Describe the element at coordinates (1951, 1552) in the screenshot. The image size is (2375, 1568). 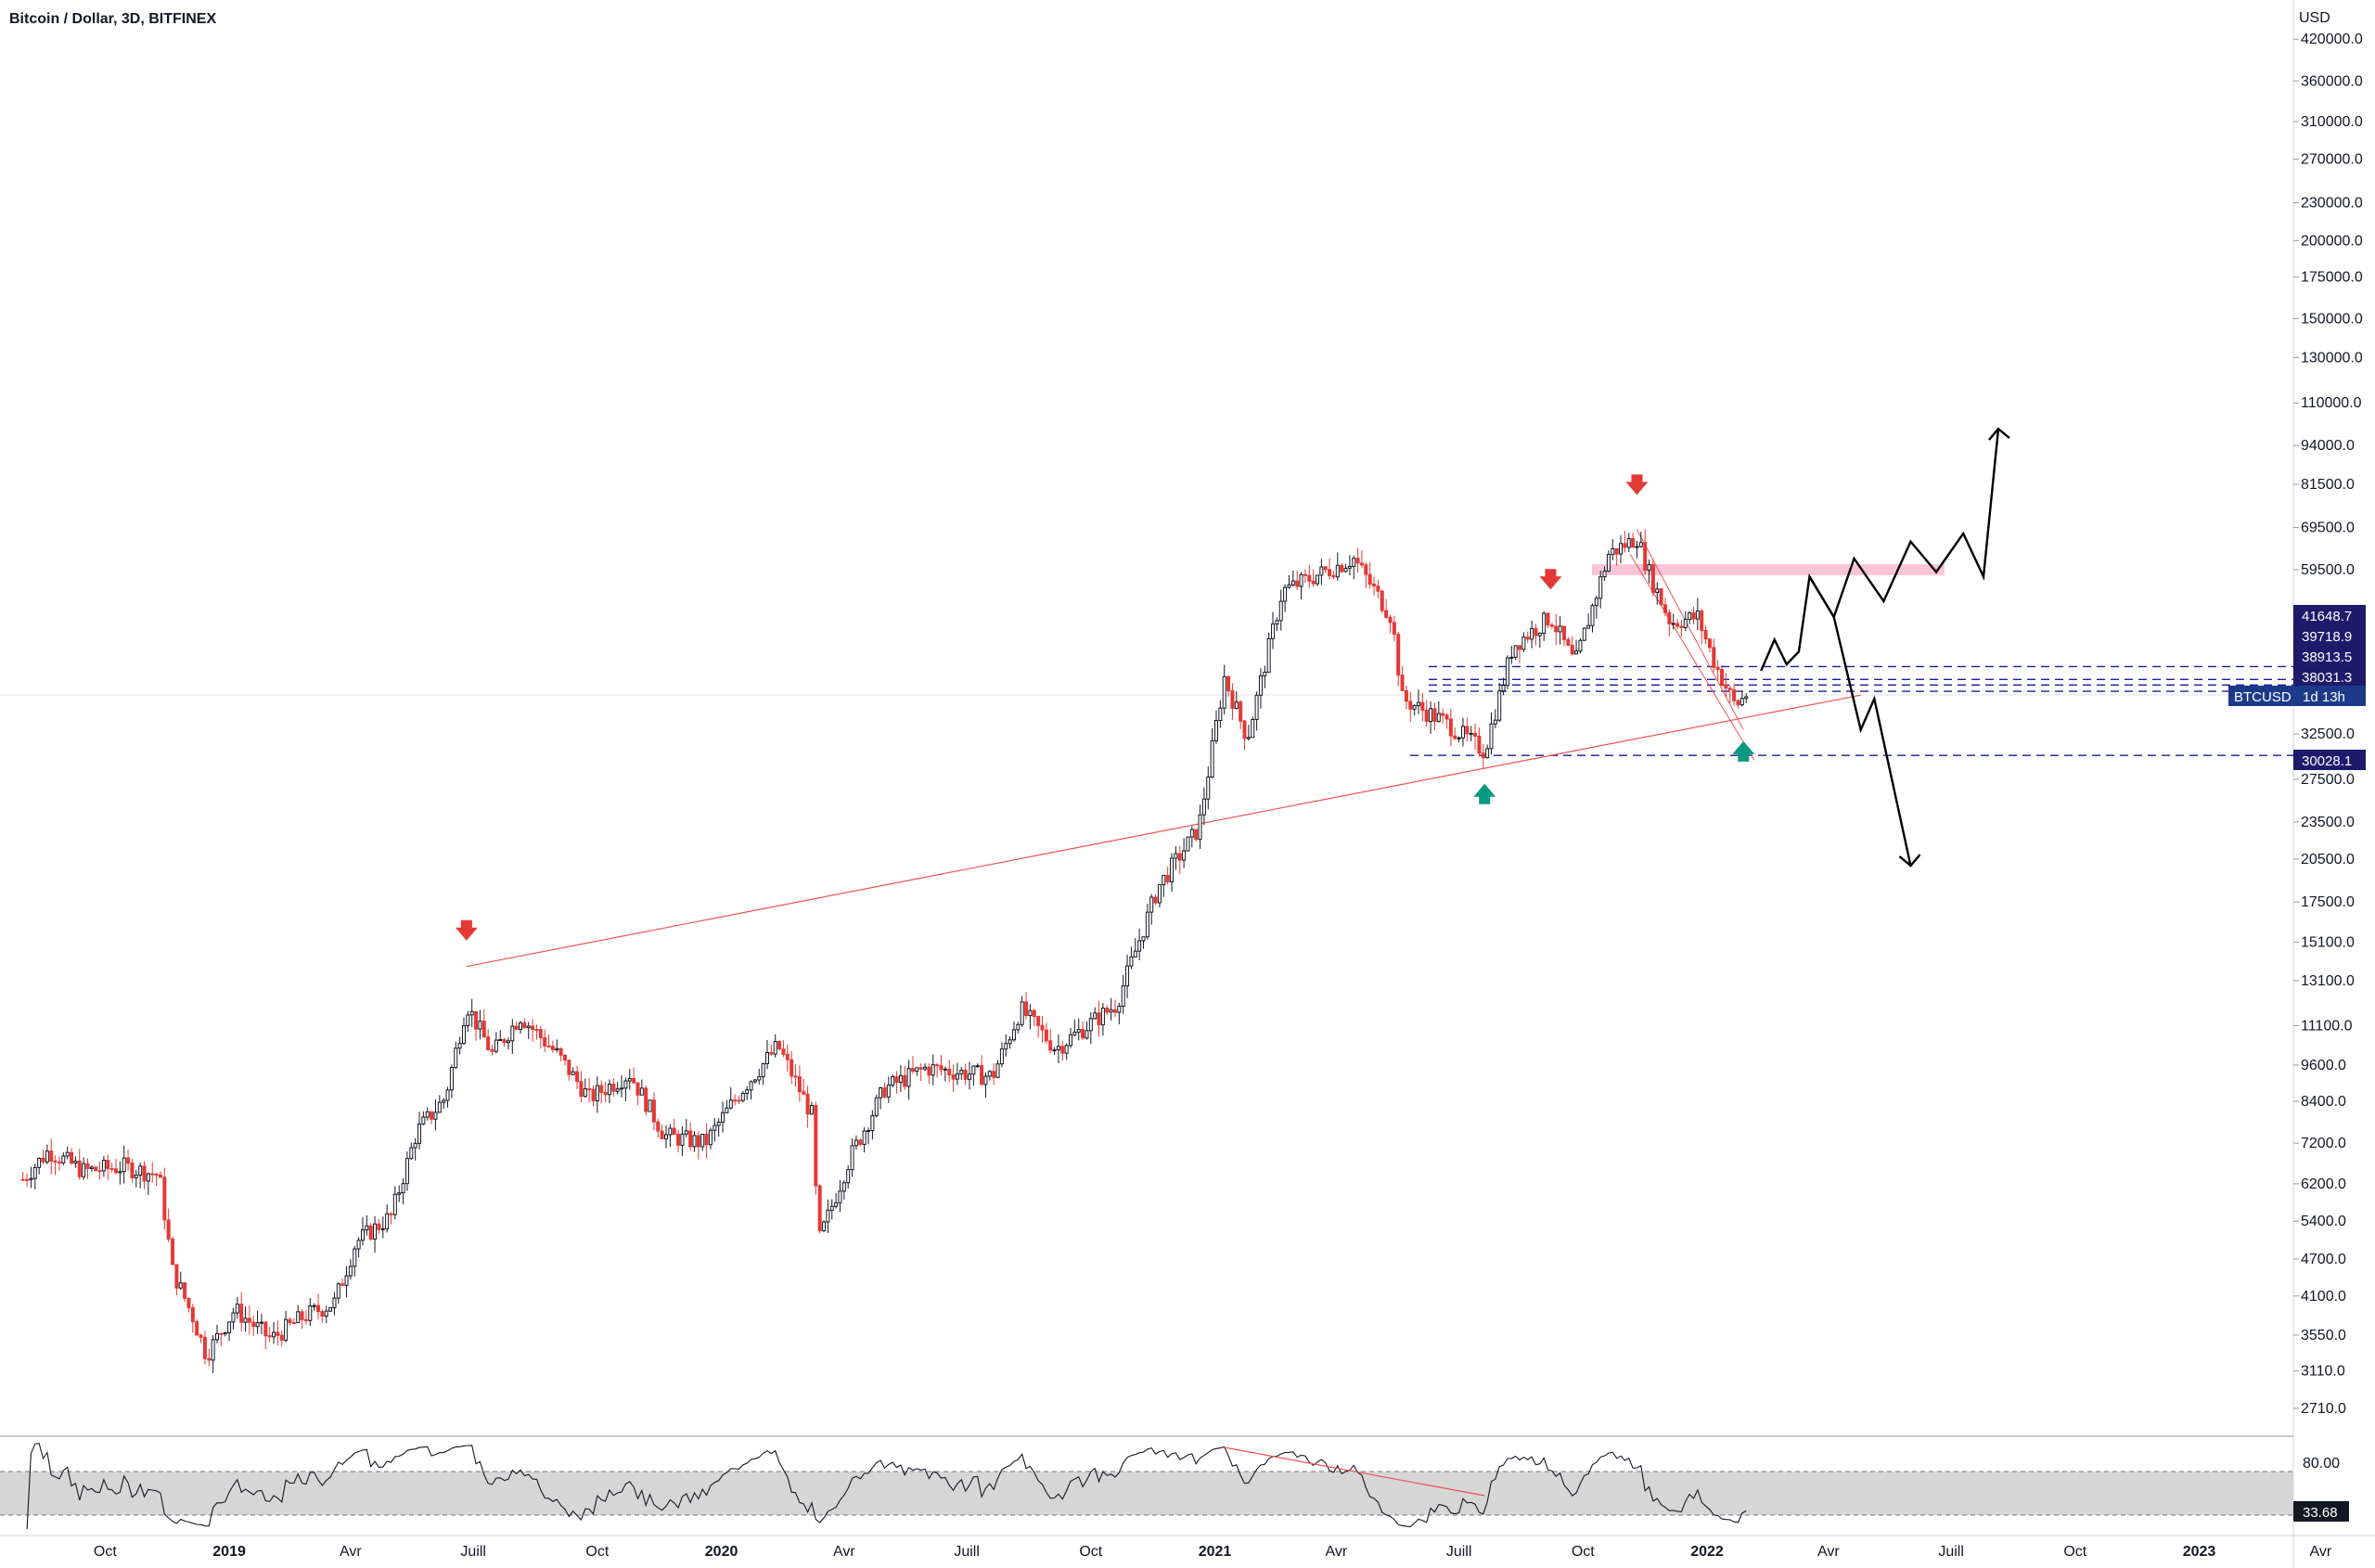
I see `time-tick-label: Juill` at that location.